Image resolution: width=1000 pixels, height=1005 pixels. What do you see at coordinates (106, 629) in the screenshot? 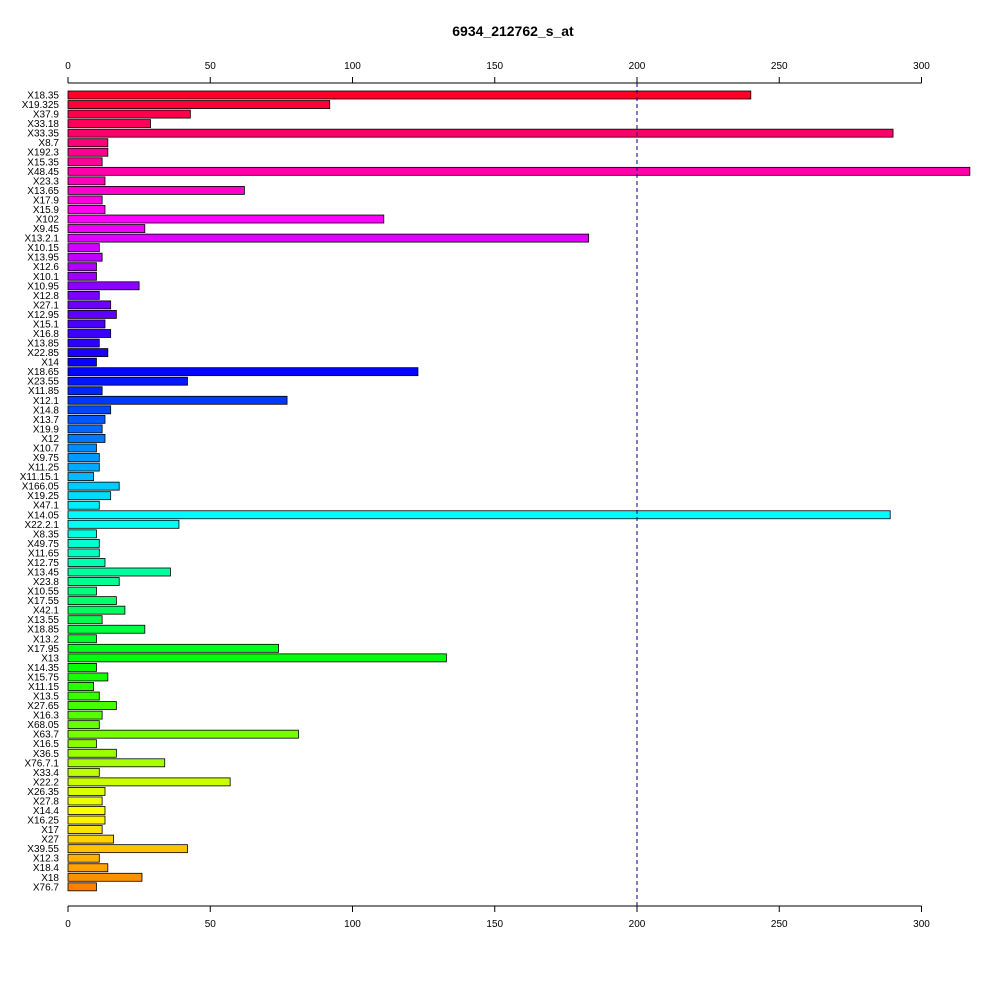
I see `bar-X18.85` at bounding box center [106, 629].